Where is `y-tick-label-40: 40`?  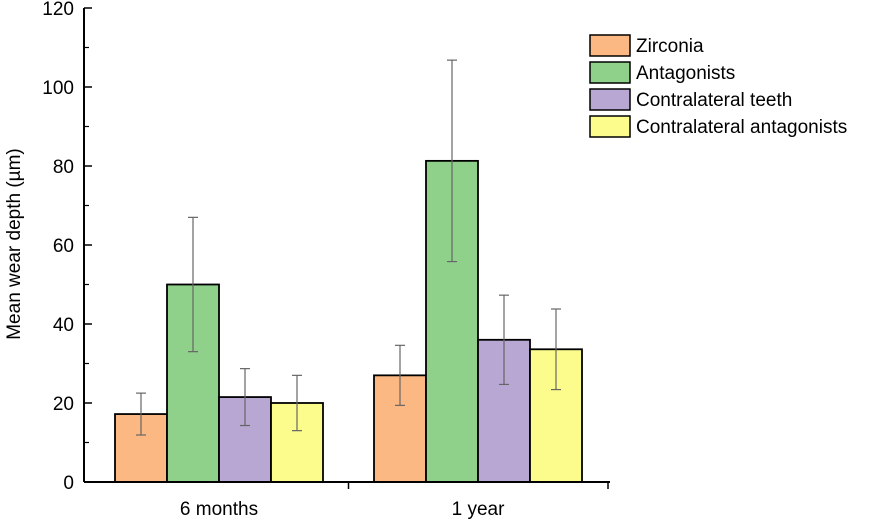
y-tick-label-40: 40 is located at coordinates (63, 325).